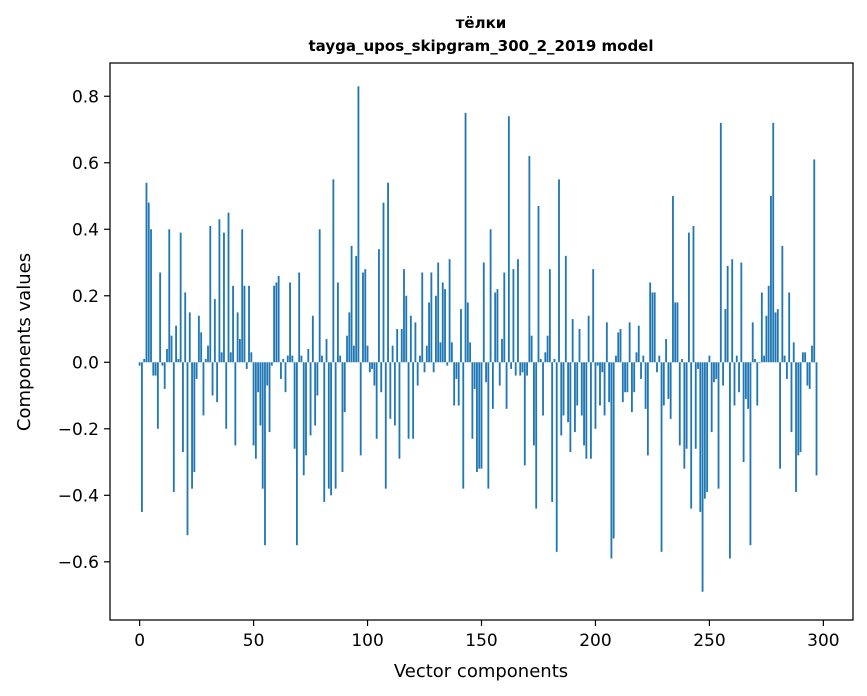 The image size is (867, 696). I want to click on y-tick-label: −0.2, so click(78, 430).